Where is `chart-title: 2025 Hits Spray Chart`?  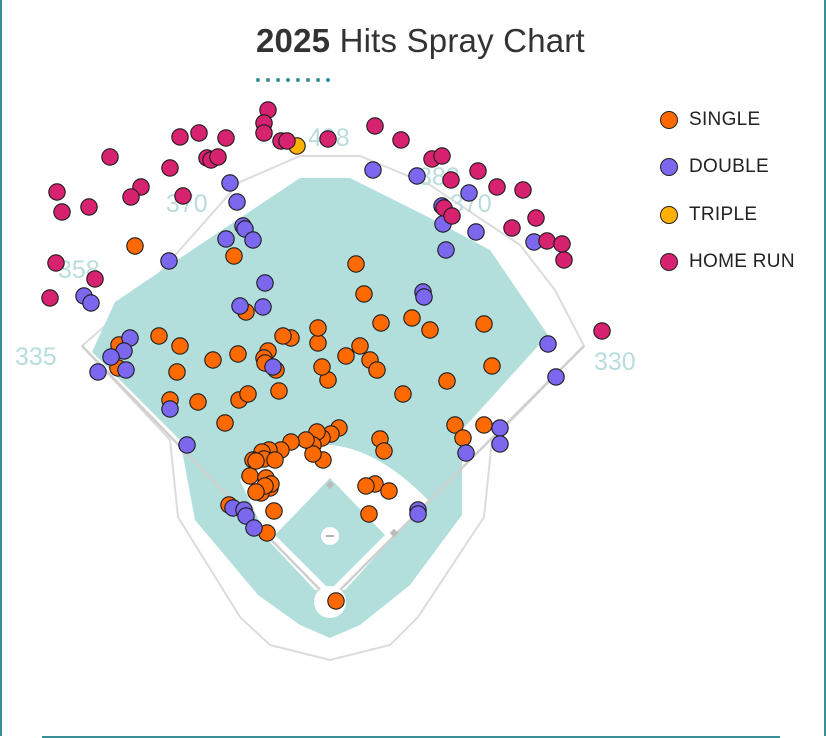
chart-title: 2025 Hits Spray Chart is located at coordinates (420, 41).